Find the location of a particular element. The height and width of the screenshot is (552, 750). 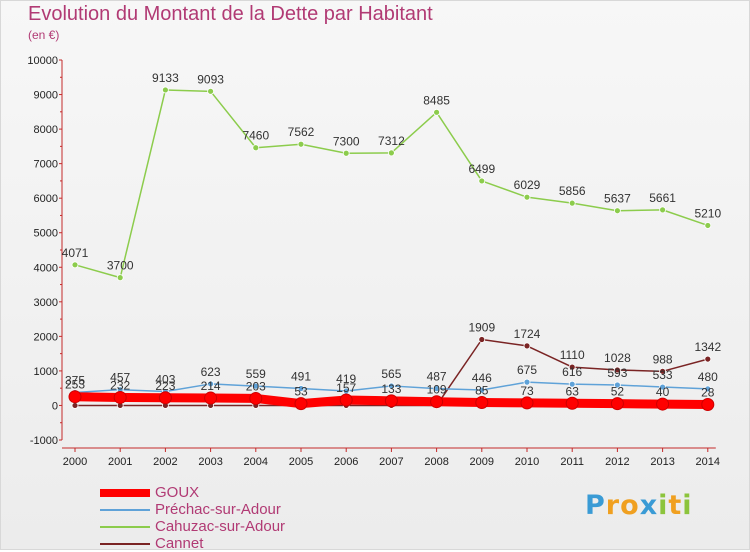

data-label: 40 is located at coordinates (663, 392).